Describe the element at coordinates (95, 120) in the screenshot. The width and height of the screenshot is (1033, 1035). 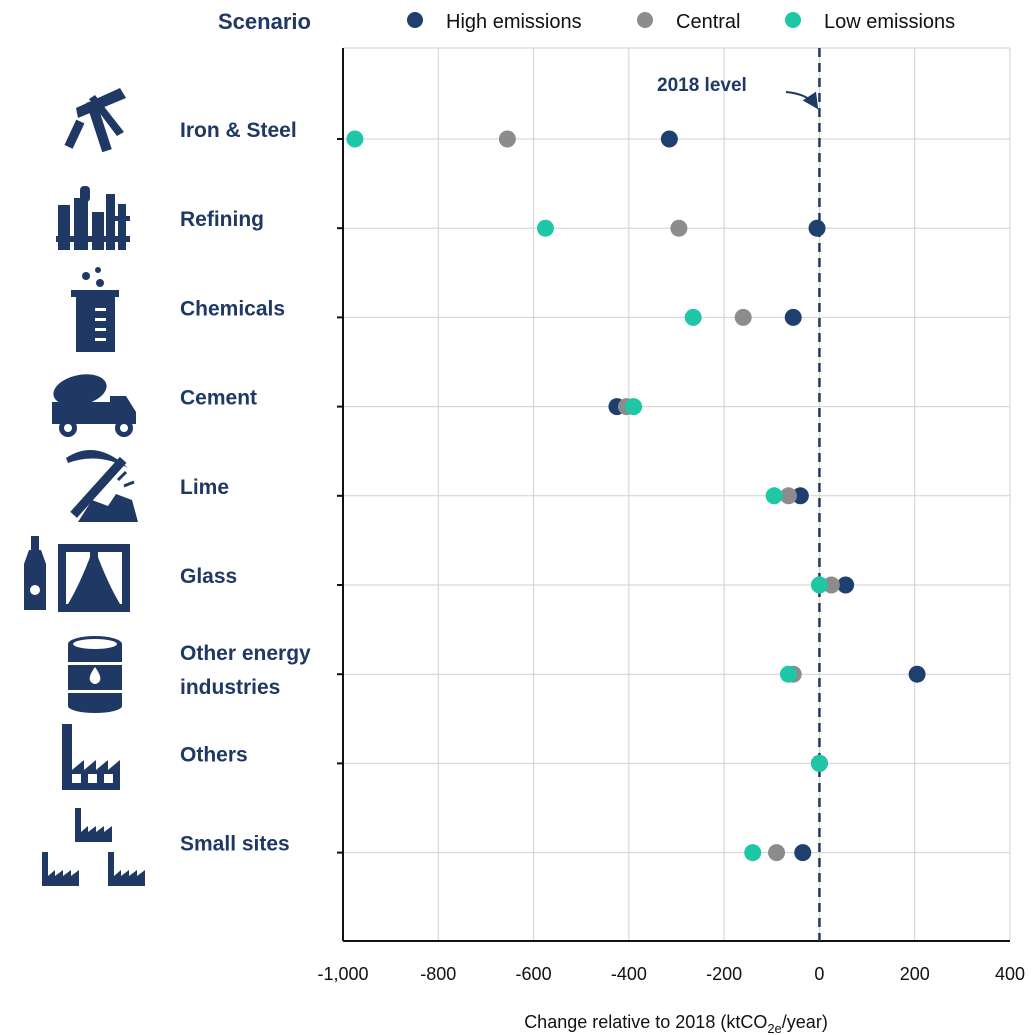
I see `pickaxe-hammer-icon` at that location.